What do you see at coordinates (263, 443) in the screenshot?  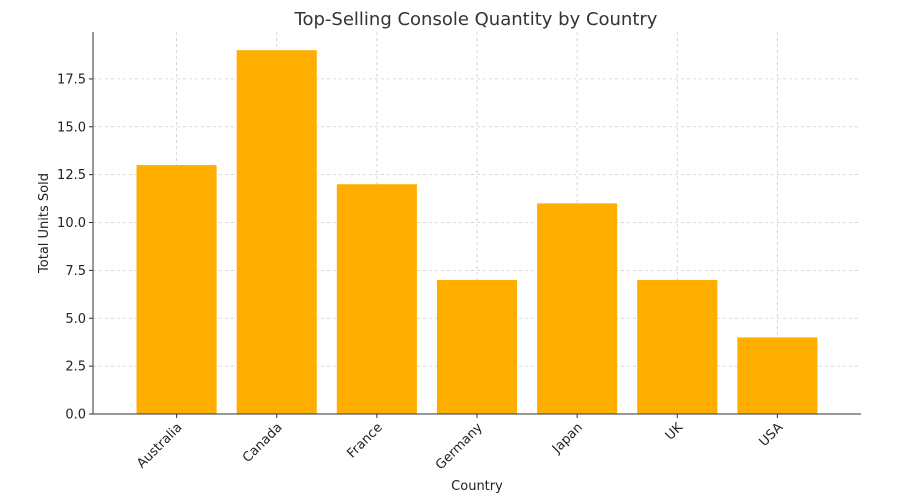 I see `x-tick-label: Canada` at bounding box center [263, 443].